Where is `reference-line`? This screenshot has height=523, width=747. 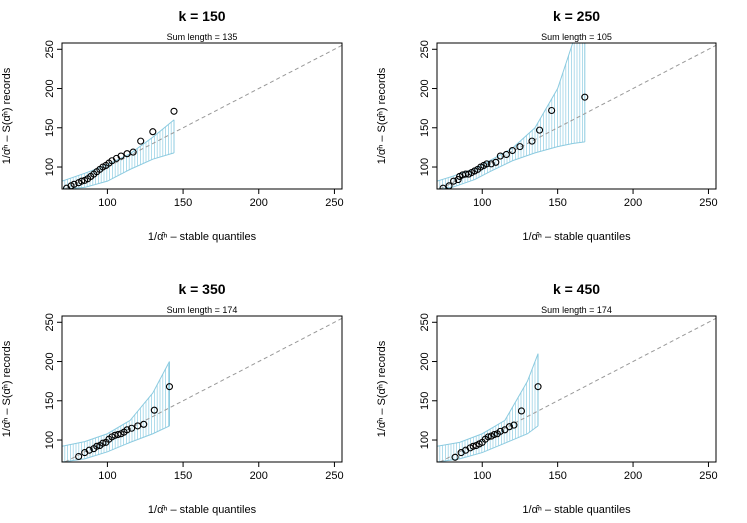
reference-line is located at coordinates (577, 116).